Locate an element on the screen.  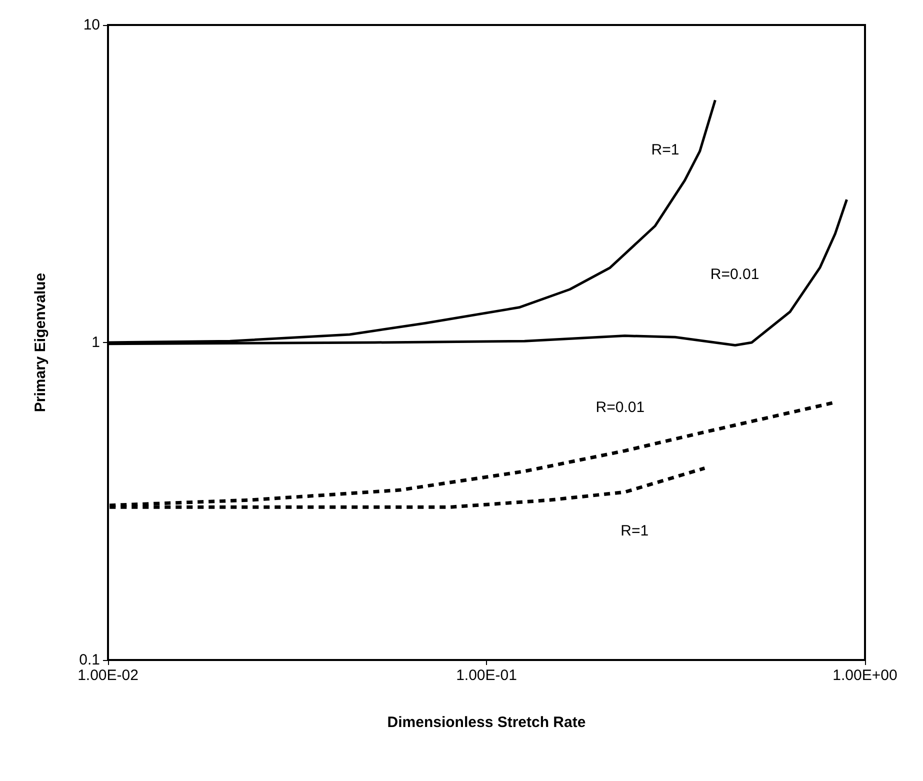
y-tick-label: 0.1 is located at coordinates (89, 660).